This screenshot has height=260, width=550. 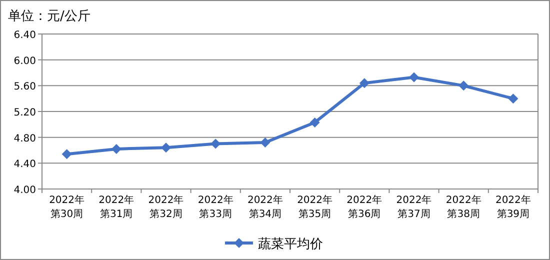 What do you see at coordinates (166, 208) in the screenshot?
I see `xtick: 2022年第32周` at bounding box center [166, 208].